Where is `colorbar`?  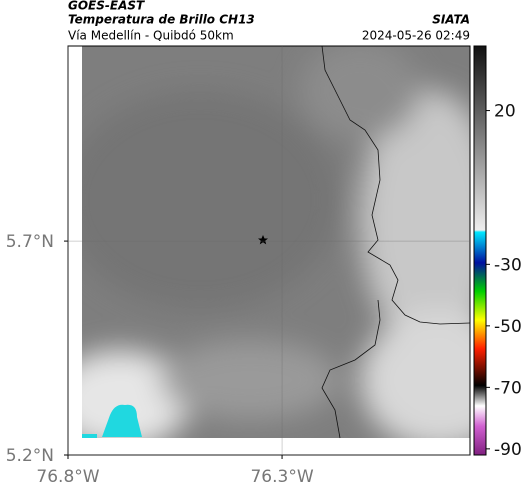 colorbar is located at coordinates (480, 250).